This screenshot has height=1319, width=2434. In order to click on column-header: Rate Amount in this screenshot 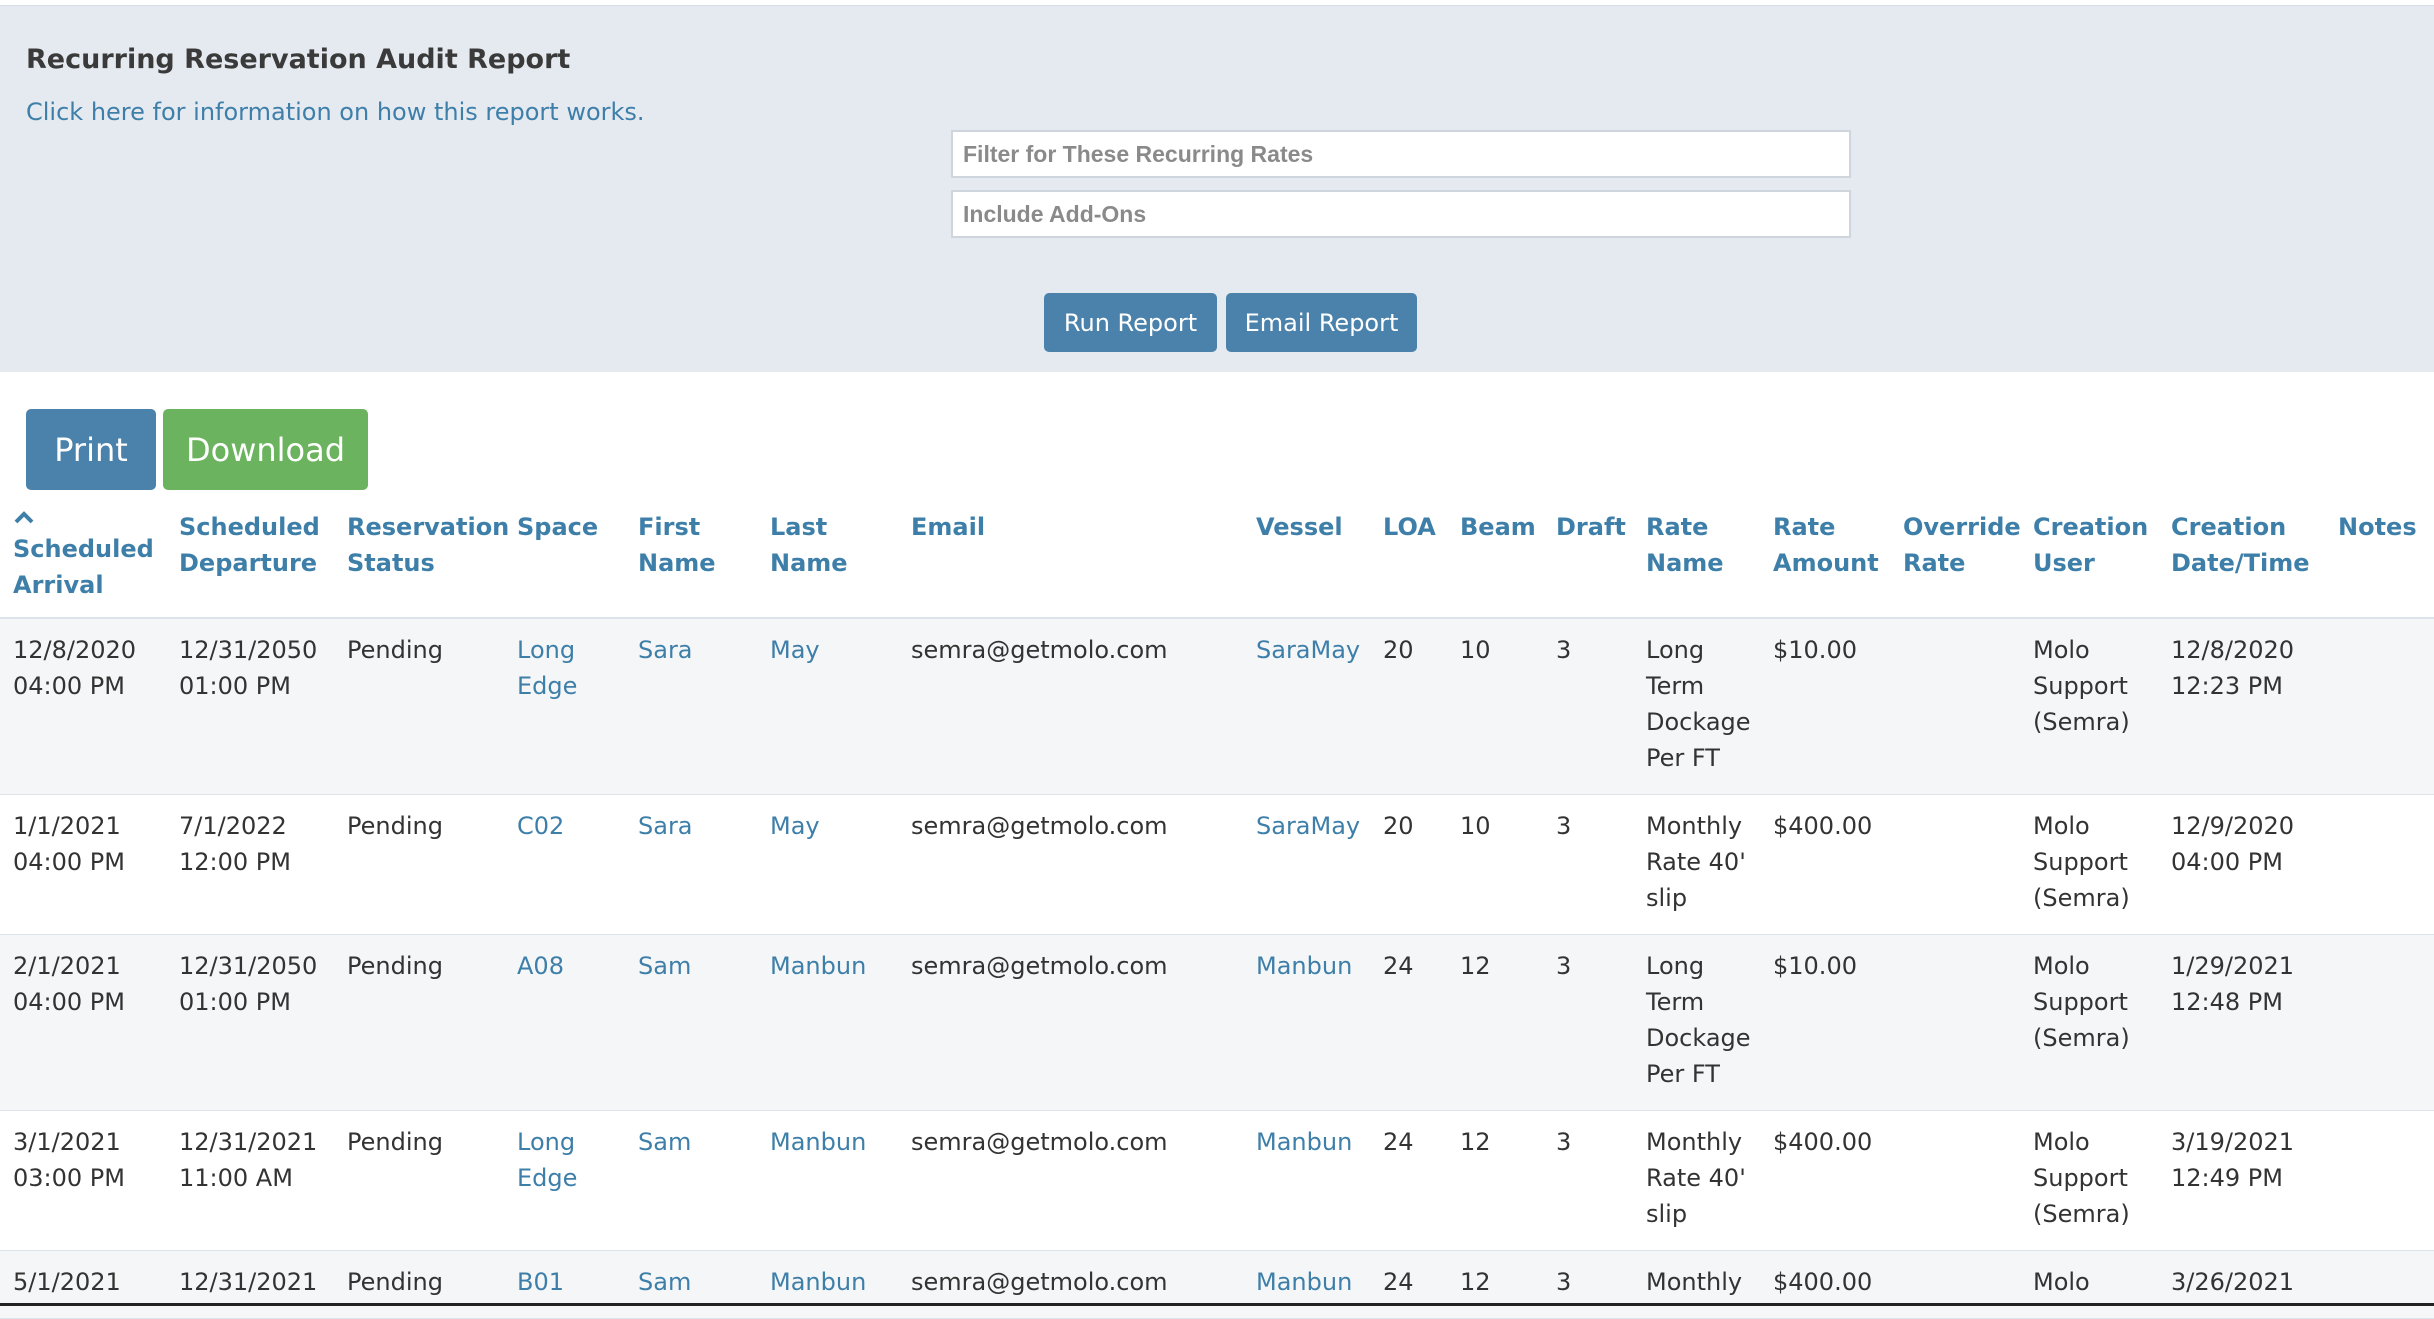, I will do `click(1825, 558)`.